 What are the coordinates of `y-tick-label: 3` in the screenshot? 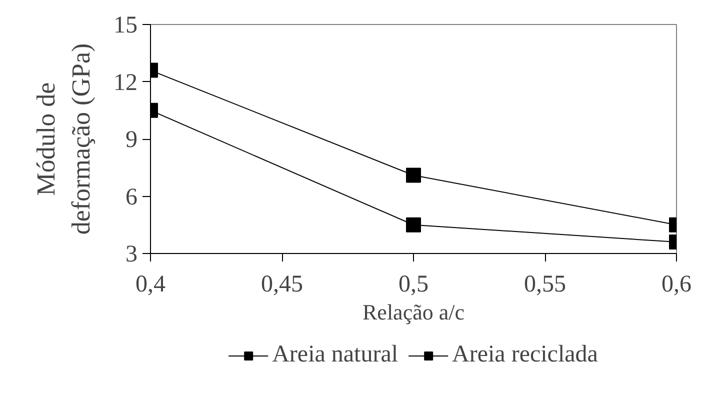 It's located at (132, 255).